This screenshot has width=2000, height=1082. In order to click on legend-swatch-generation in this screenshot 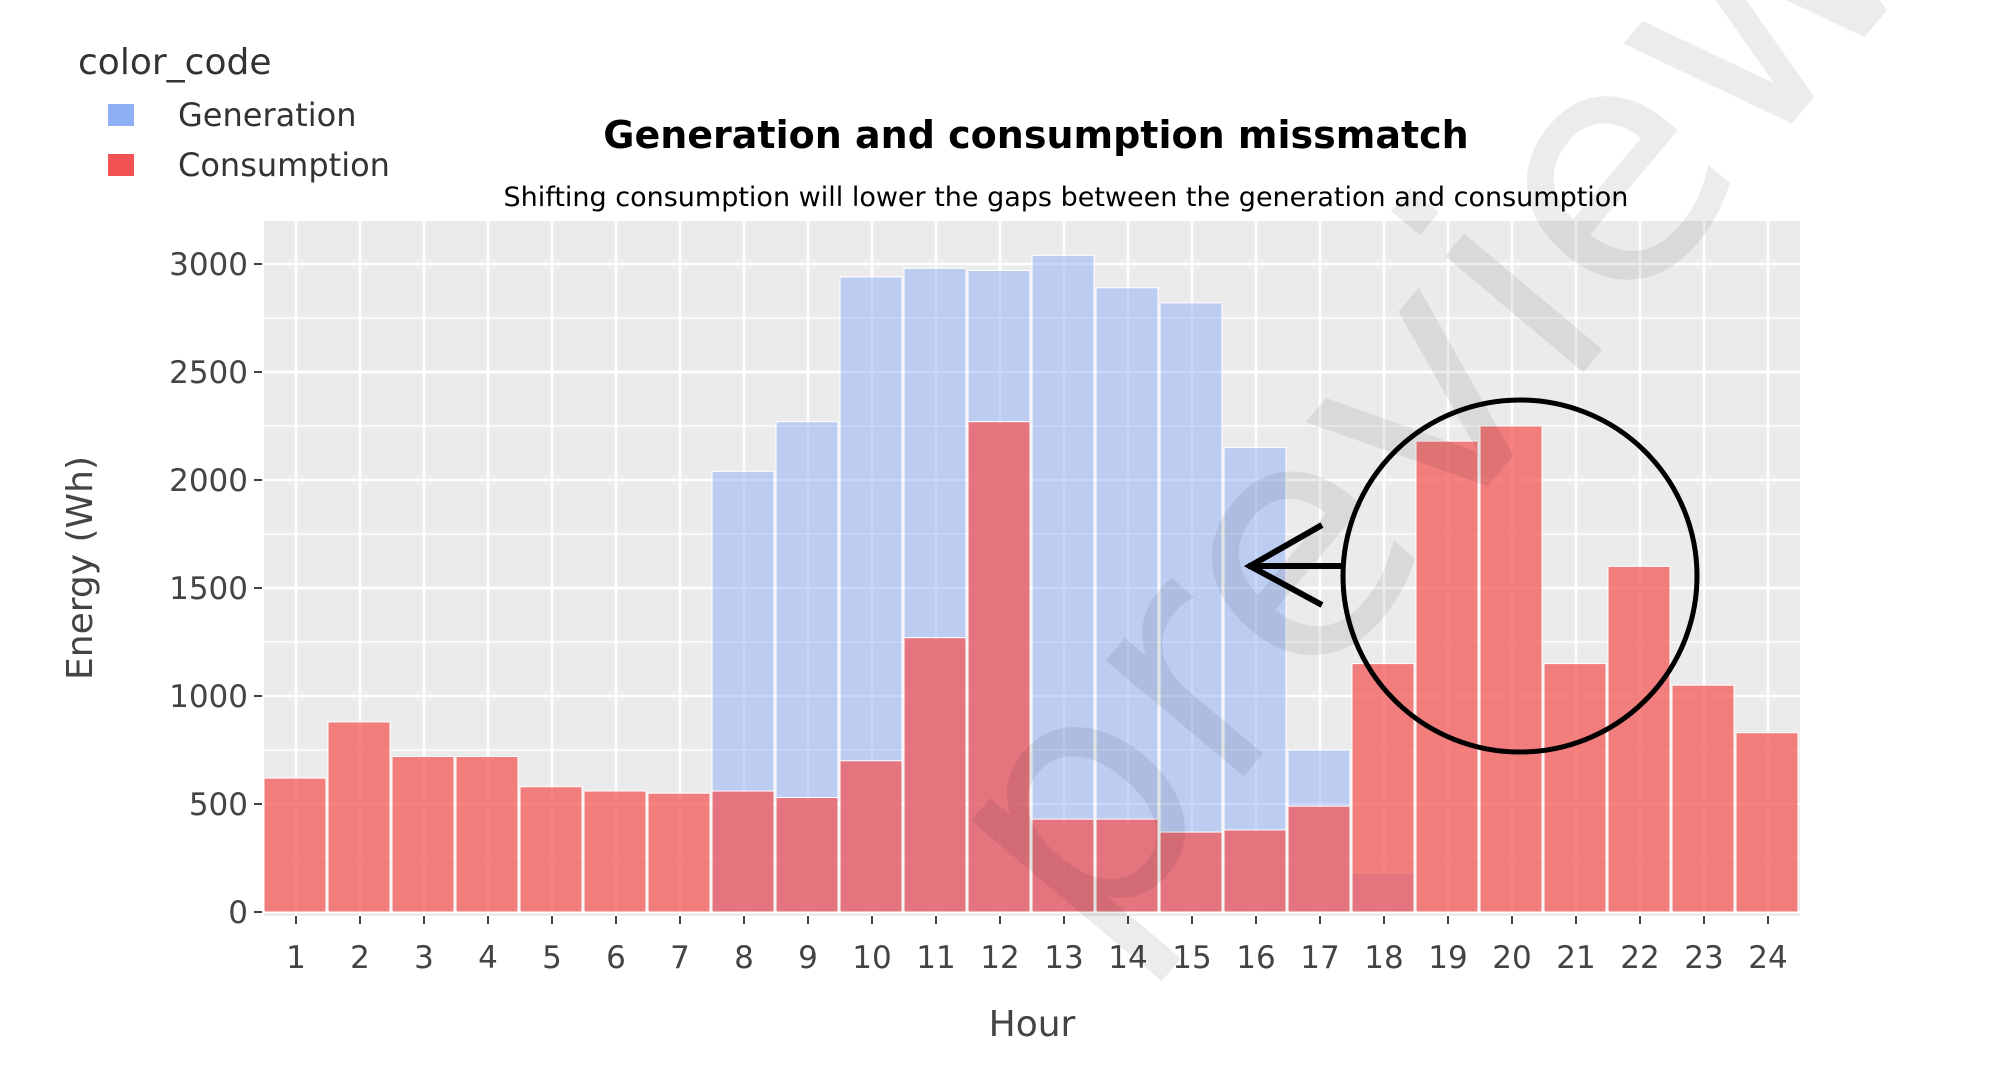, I will do `click(121, 115)`.